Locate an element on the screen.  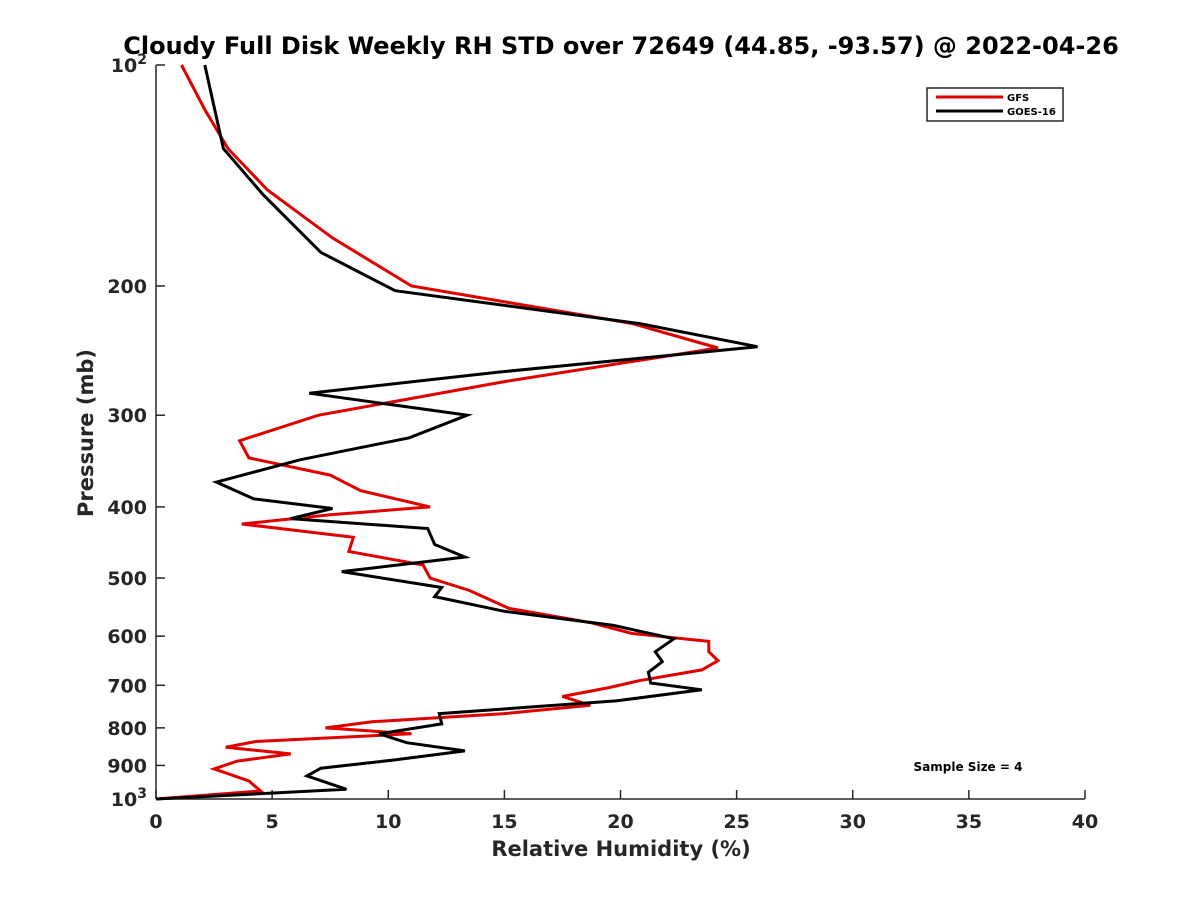
x-tick-label: 20 is located at coordinates (620, 822).